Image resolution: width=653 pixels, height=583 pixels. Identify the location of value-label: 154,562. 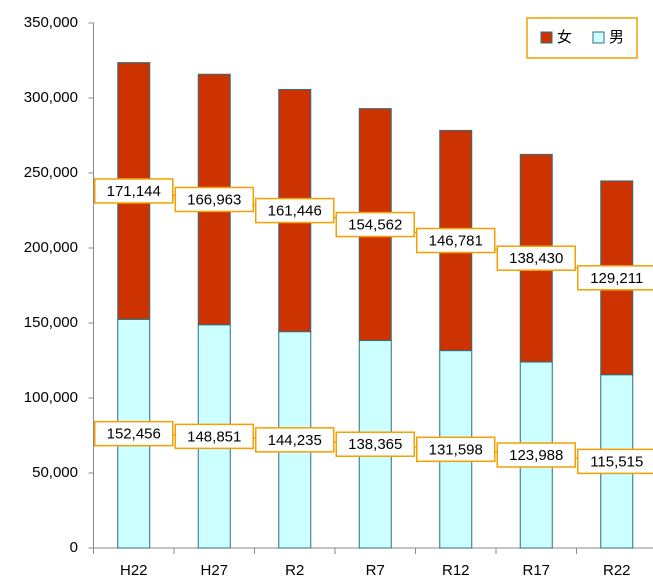
(375, 224).